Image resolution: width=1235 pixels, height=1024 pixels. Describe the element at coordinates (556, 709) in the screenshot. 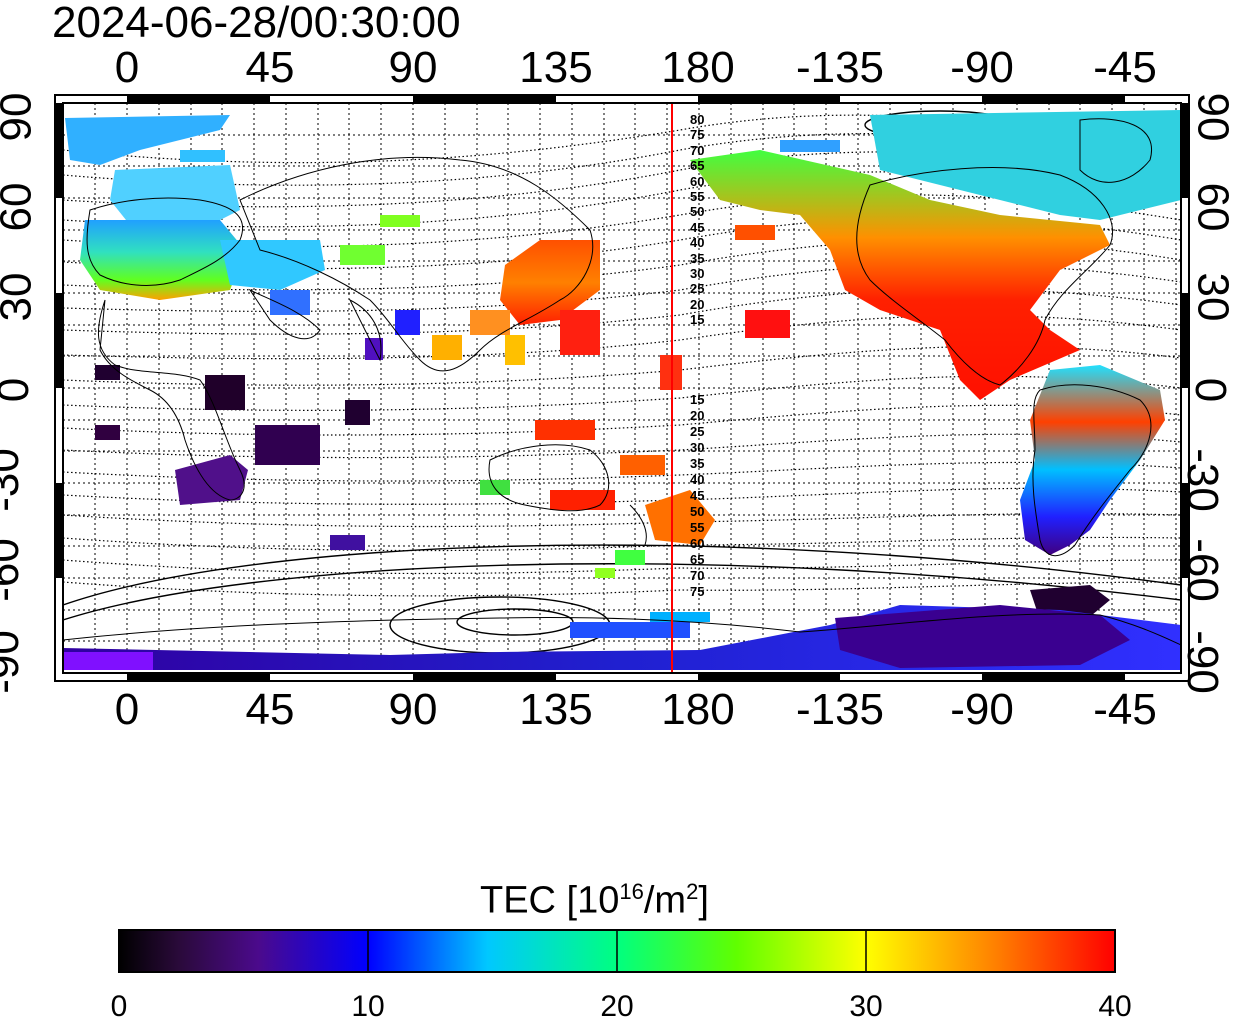

I see `bottom-lon-tick: 135` at that location.